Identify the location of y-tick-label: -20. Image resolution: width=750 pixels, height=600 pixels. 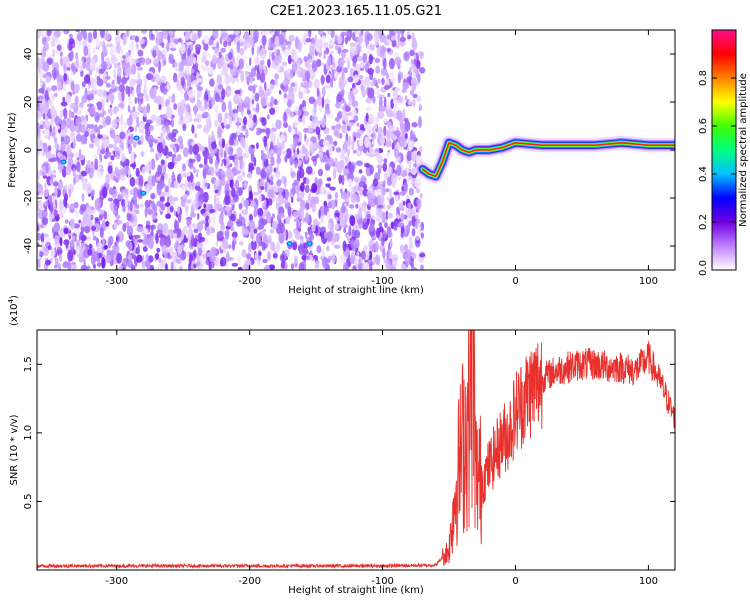
(28, 198).